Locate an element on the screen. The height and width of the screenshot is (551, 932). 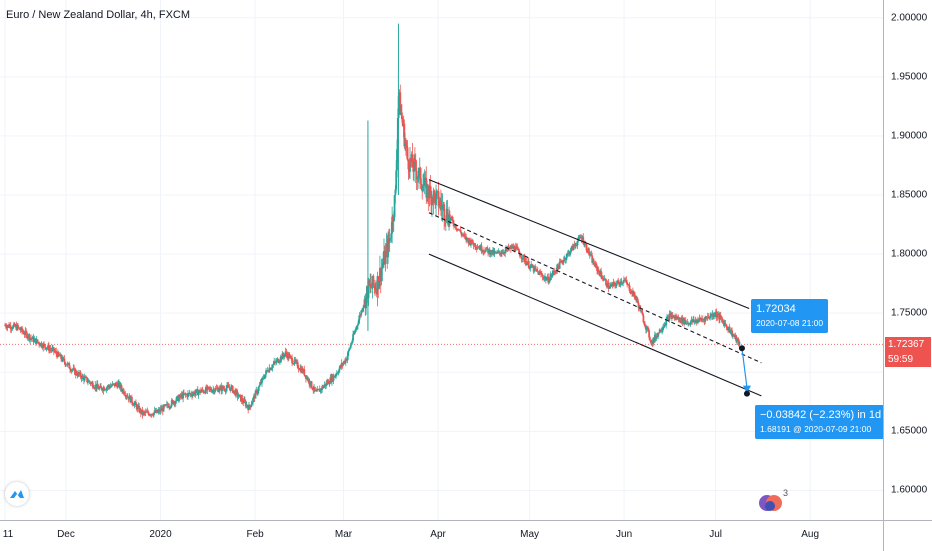
y-tick-label: 1.90000 is located at coordinates (909, 136).